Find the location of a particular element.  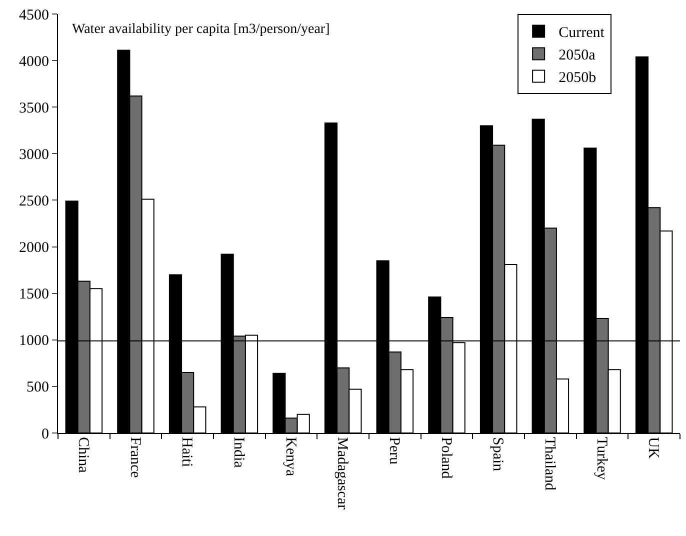

y-tick-label: 0 is located at coordinates (45, 434).